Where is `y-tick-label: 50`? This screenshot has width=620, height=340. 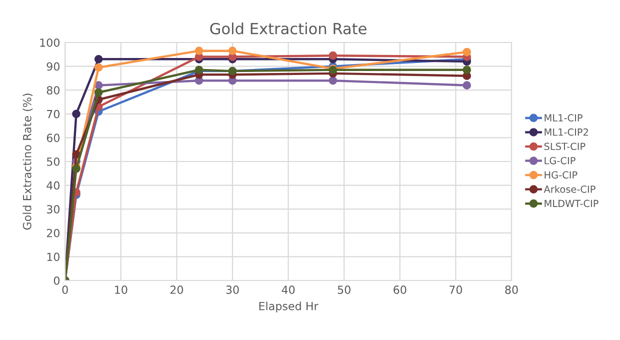 y-tick-label: 50 is located at coordinates (53, 161).